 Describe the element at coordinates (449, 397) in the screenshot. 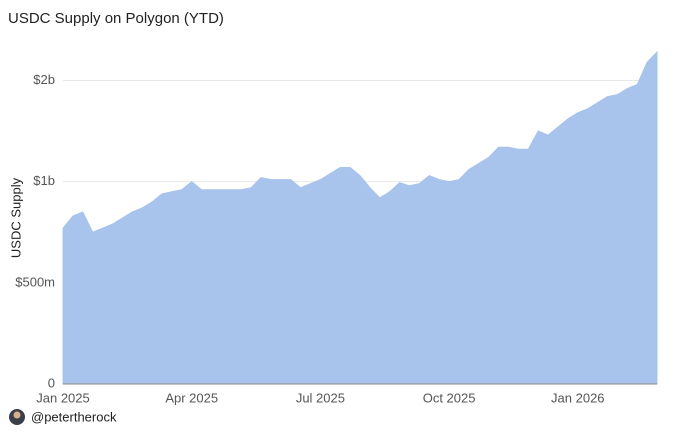

I see `x-tick-label: Oct 2025` at that location.